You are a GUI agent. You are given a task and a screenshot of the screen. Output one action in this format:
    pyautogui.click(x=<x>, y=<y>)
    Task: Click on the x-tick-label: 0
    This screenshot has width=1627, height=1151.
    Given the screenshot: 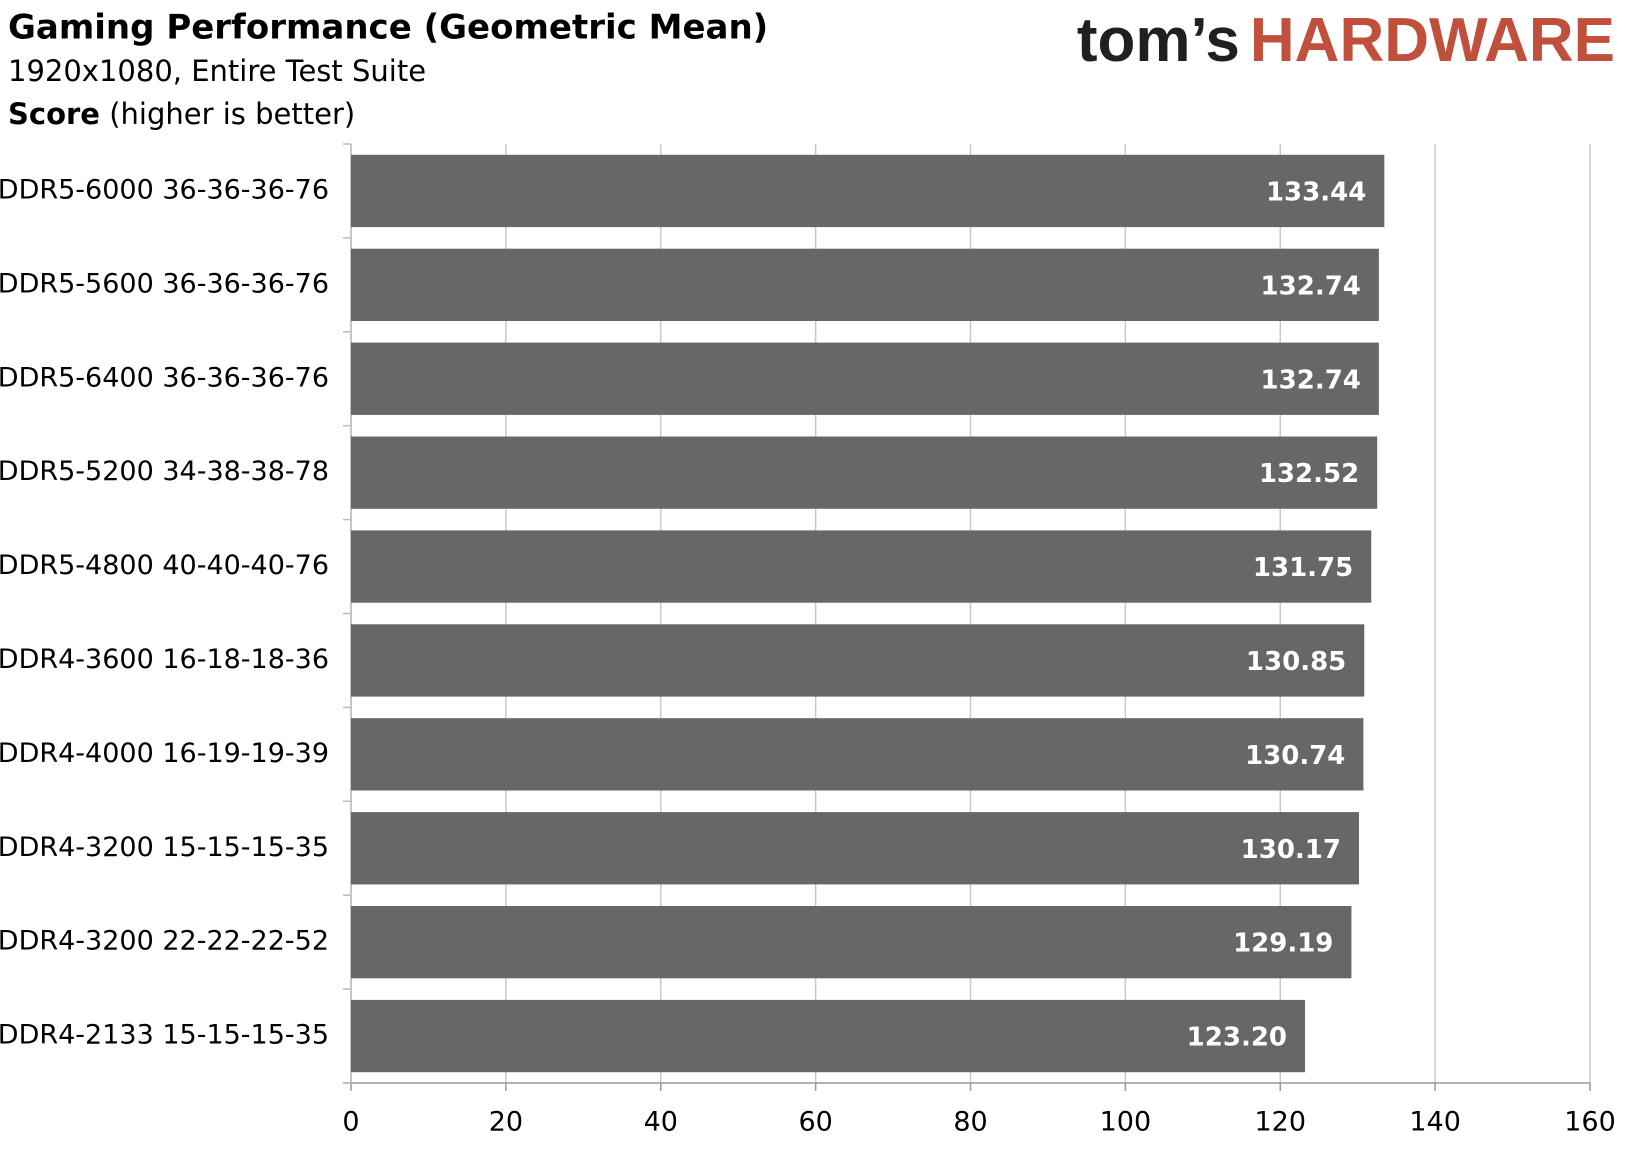 What is the action you would take?
    pyautogui.click(x=350, y=1122)
    